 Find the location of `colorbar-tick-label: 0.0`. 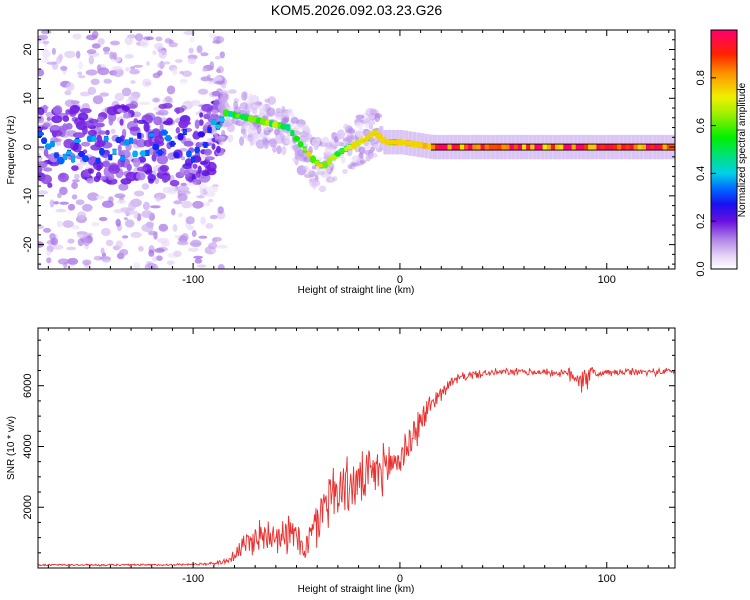

colorbar-tick-label: 0.0 is located at coordinates (701, 268).